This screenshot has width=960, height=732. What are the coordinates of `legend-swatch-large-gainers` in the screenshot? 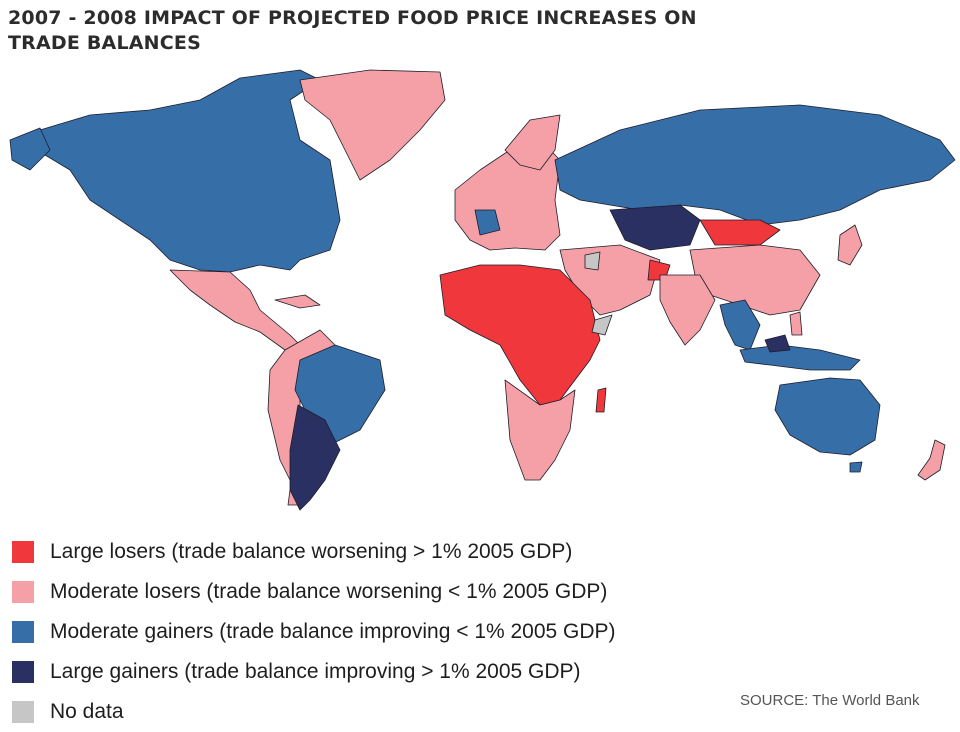 It's located at (23, 672).